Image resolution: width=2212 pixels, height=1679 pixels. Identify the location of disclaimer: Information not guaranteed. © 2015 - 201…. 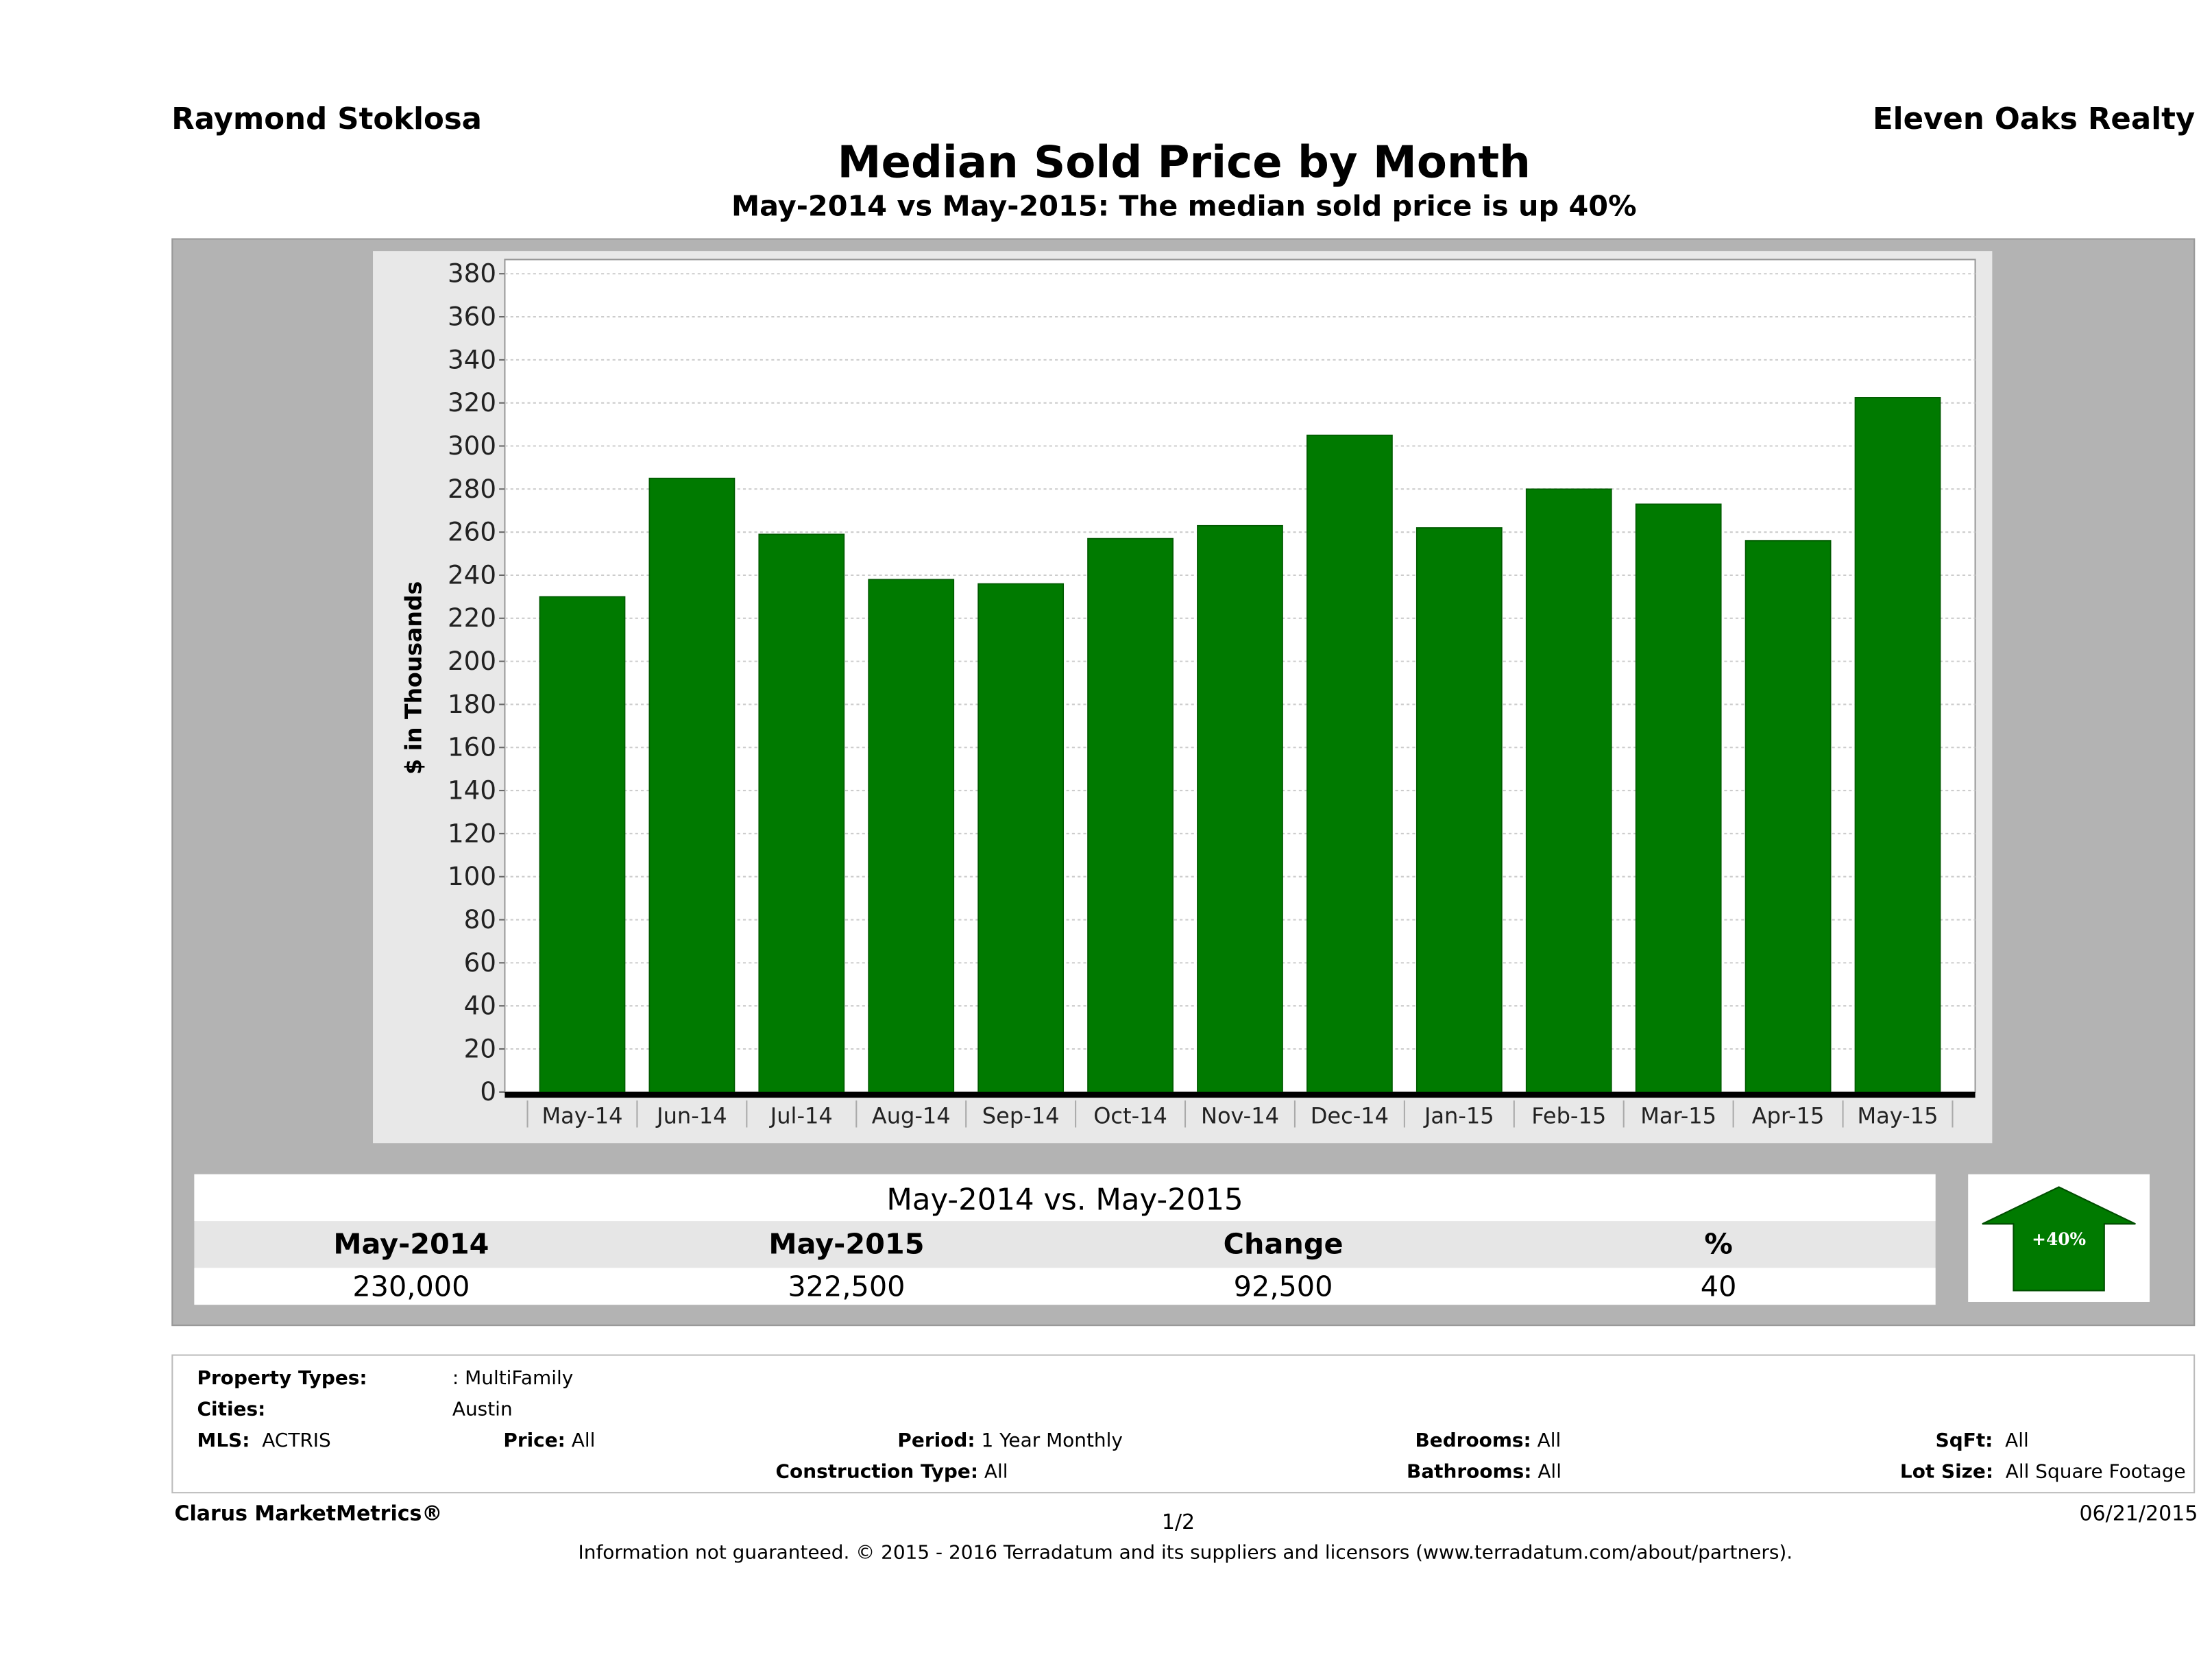
(1185, 1553).